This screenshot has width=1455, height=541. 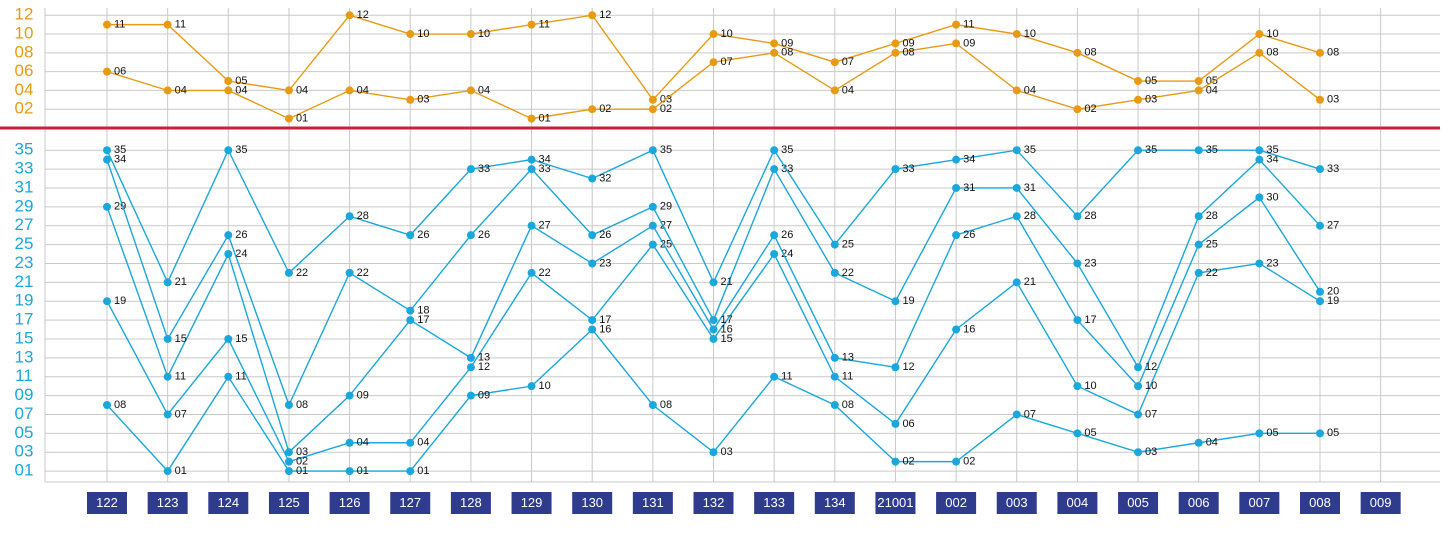 I want to click on value-label: 32, so click(x=605, y=178).